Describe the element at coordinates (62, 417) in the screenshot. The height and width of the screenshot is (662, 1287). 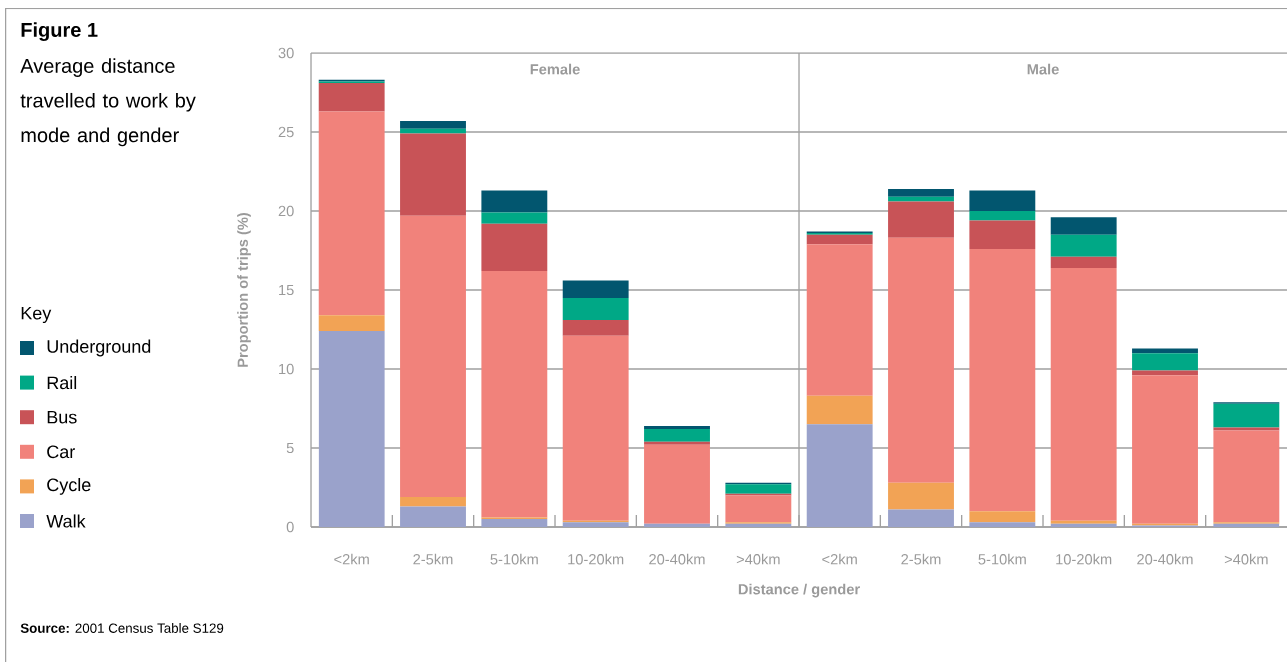
I see `legend-label: Bus` at that location.